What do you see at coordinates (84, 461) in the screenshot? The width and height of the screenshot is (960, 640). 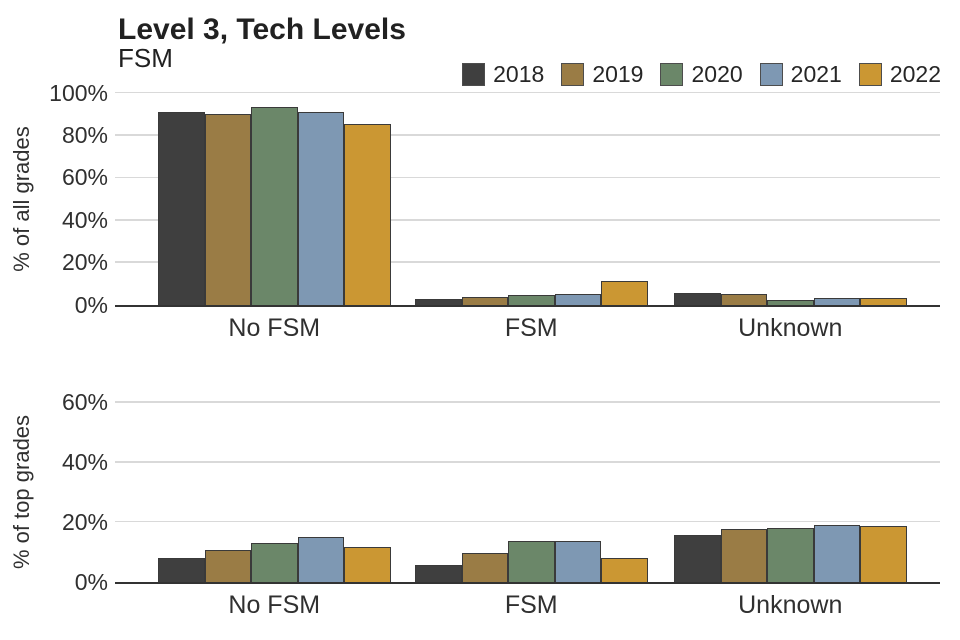 I see `ytick-label-bottom-40: 40%` at bounding box center [84, 461].